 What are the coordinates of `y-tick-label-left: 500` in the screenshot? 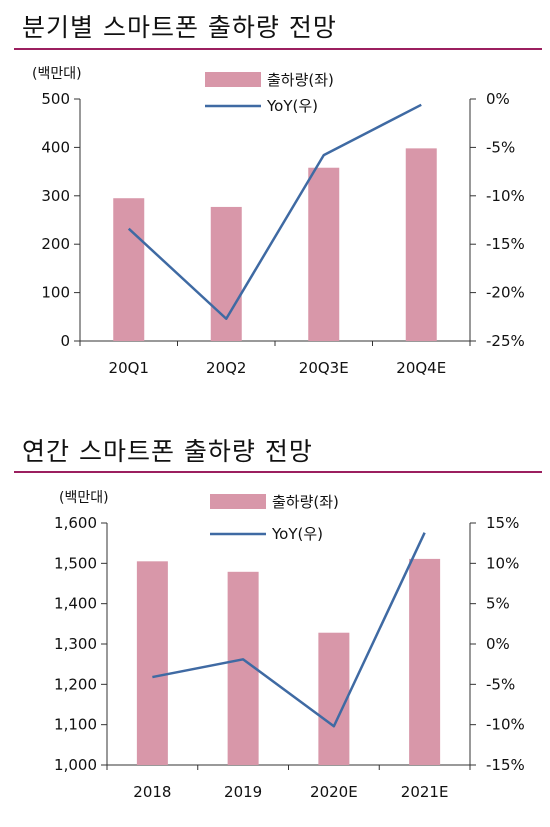 It's located at (55, 99).